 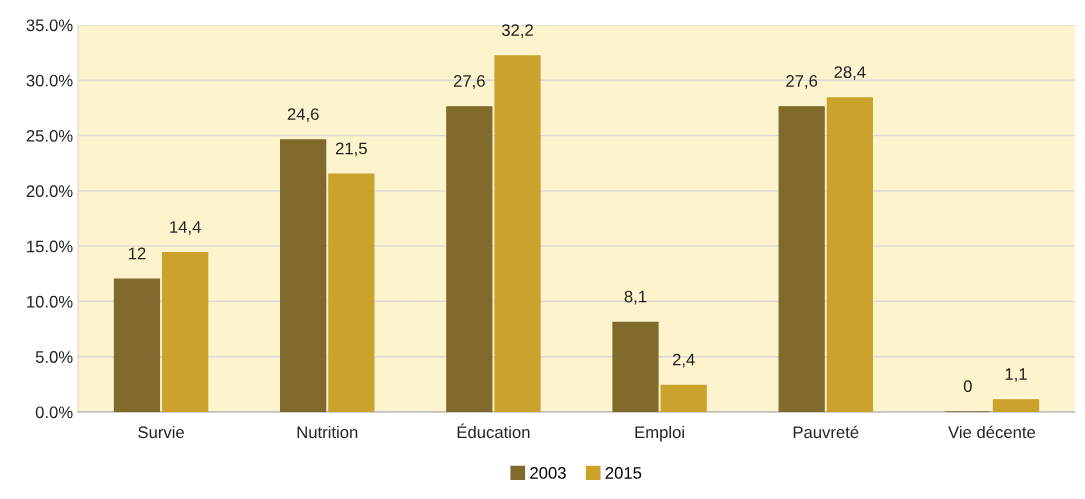 I want to click on y-tick-label: 30.0%, so click(x=49, y=80).